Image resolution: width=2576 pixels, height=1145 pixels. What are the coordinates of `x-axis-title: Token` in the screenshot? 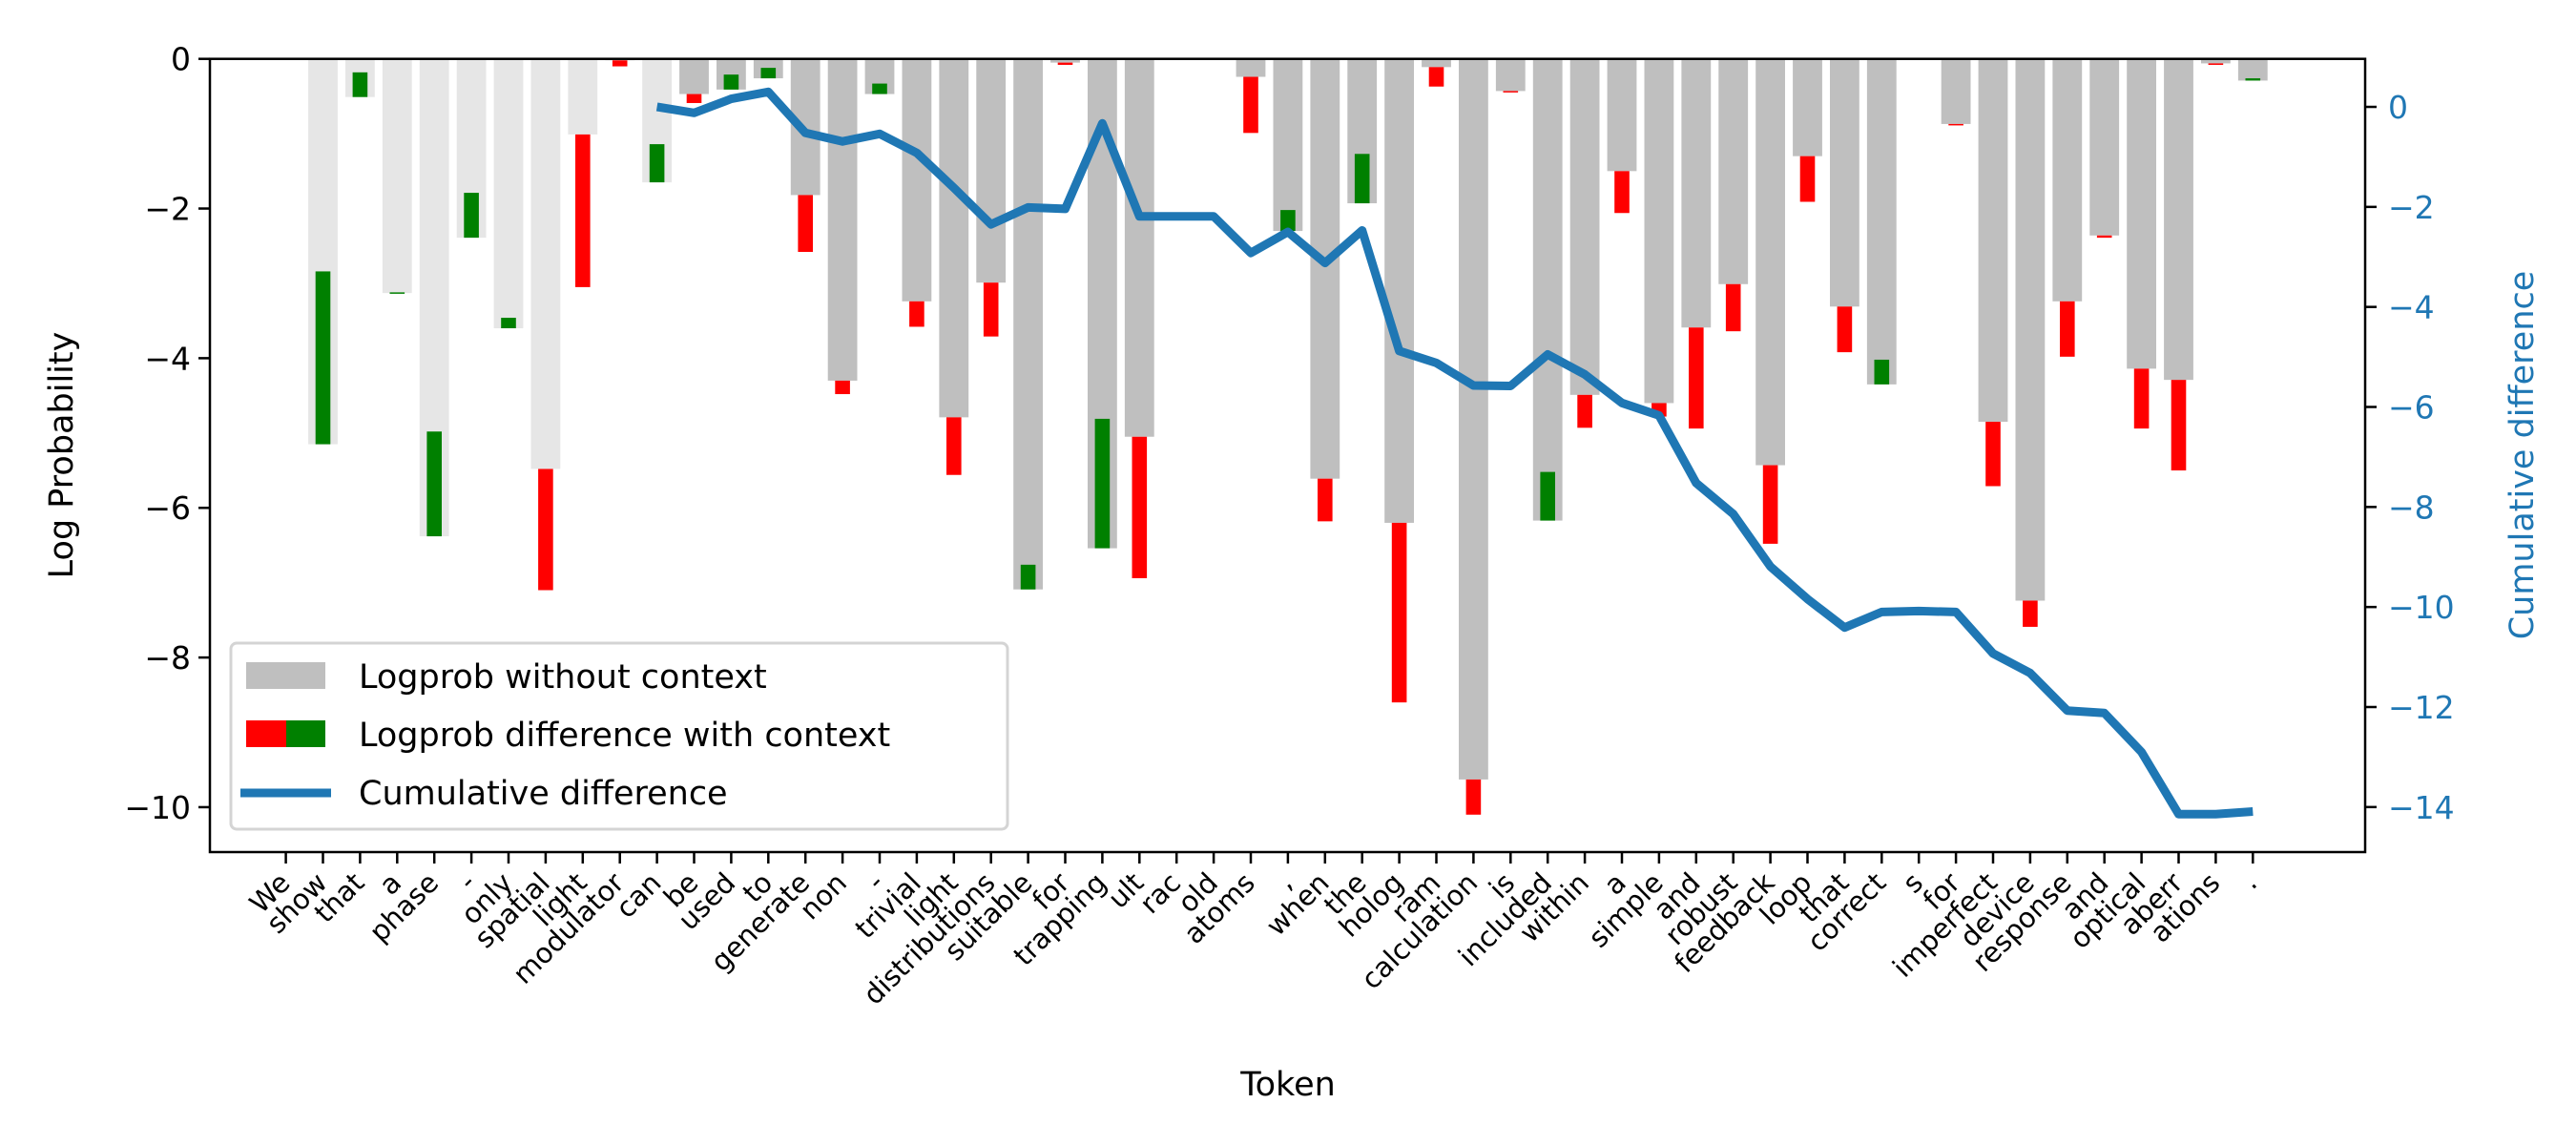 It's located at (1287, 1085).